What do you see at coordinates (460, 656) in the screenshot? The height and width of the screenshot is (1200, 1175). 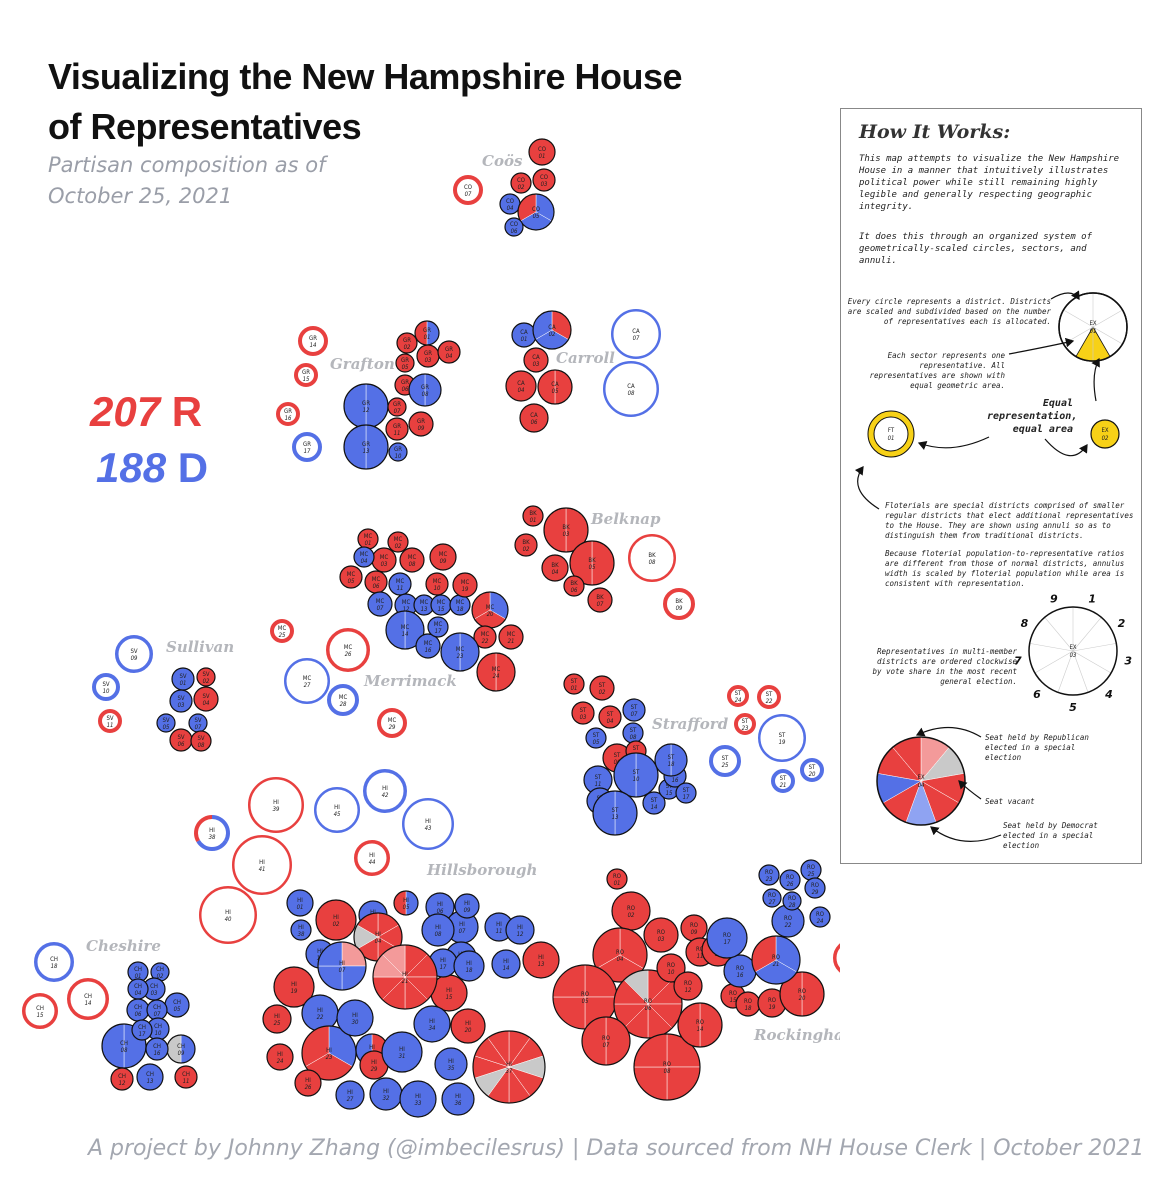 I see `district-number: 23` at bounding box center [460, 656].